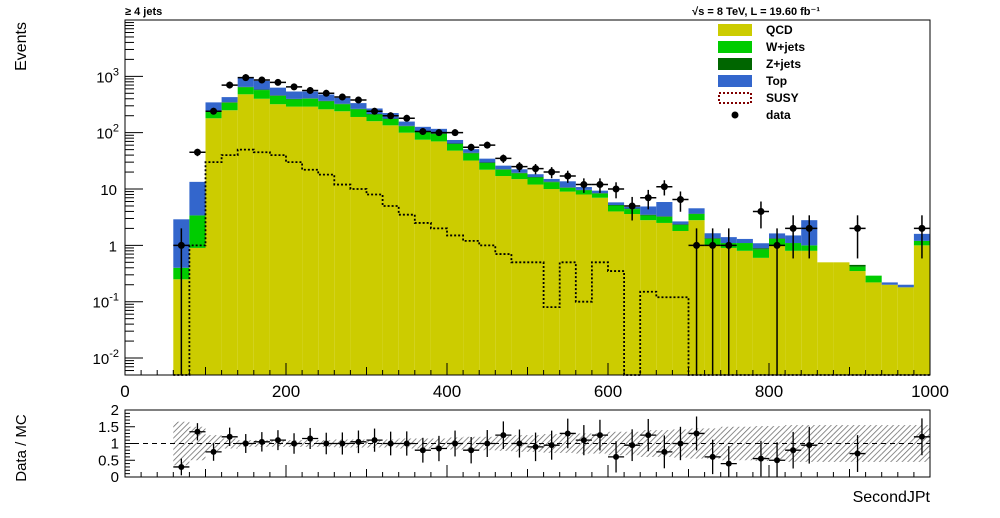  I want to click on selection-label: ≥ 4 jets, so click(143, 12).